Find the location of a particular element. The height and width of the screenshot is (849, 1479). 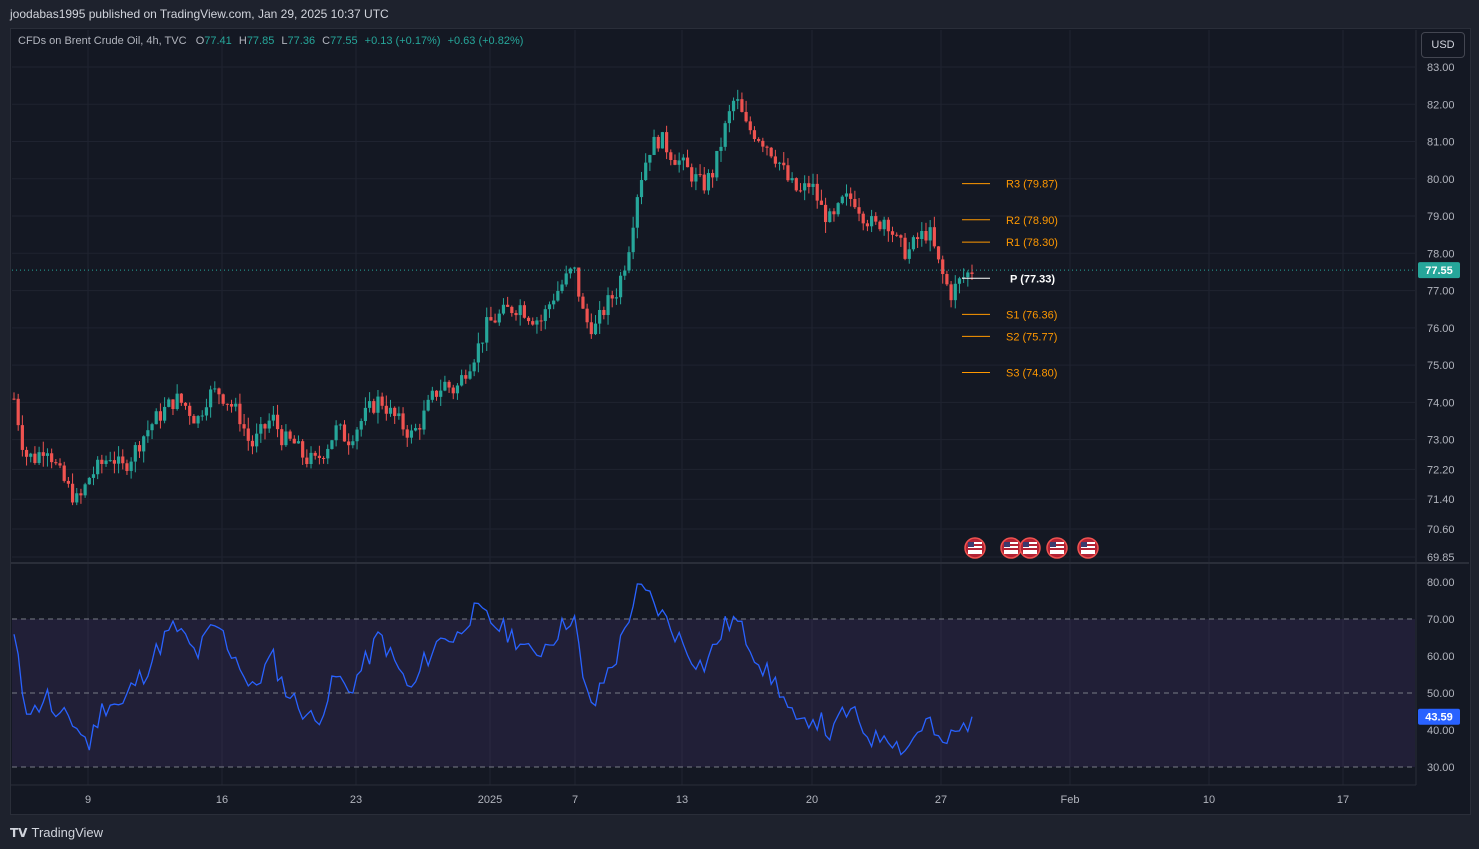

price-tick-label: 79.00 is located at coordinates (1441, 217).